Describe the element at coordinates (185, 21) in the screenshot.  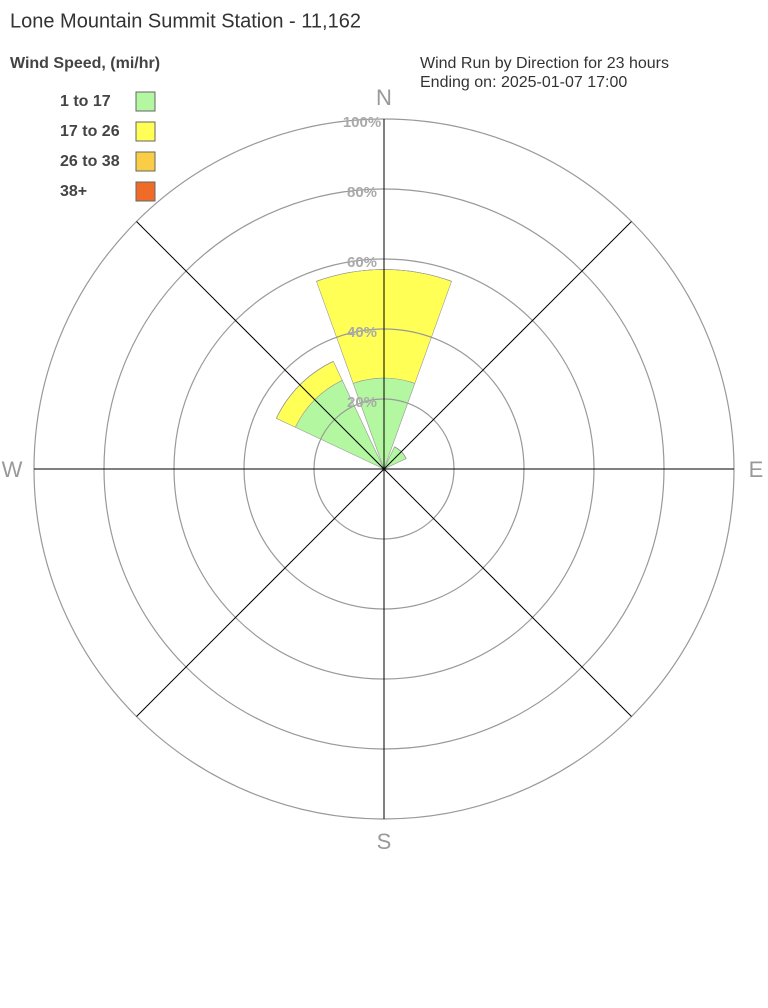
I see `chart-title: Lone Mountain Summit Station - 11,162` at that location.